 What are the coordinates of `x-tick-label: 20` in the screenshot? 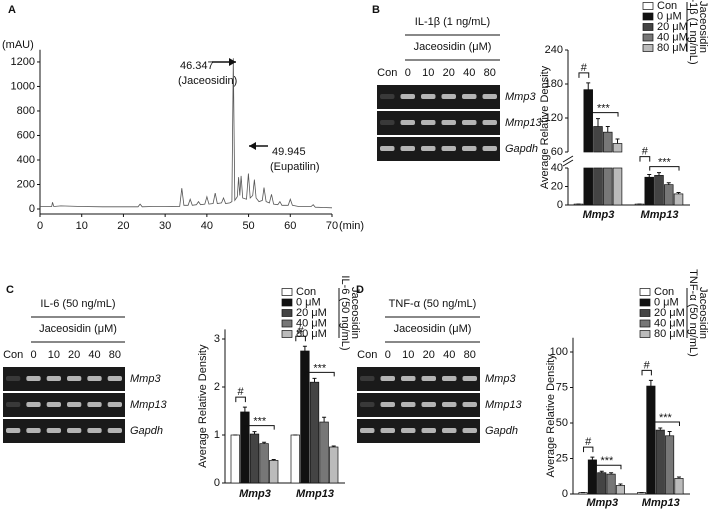 It's located at (123, 226).